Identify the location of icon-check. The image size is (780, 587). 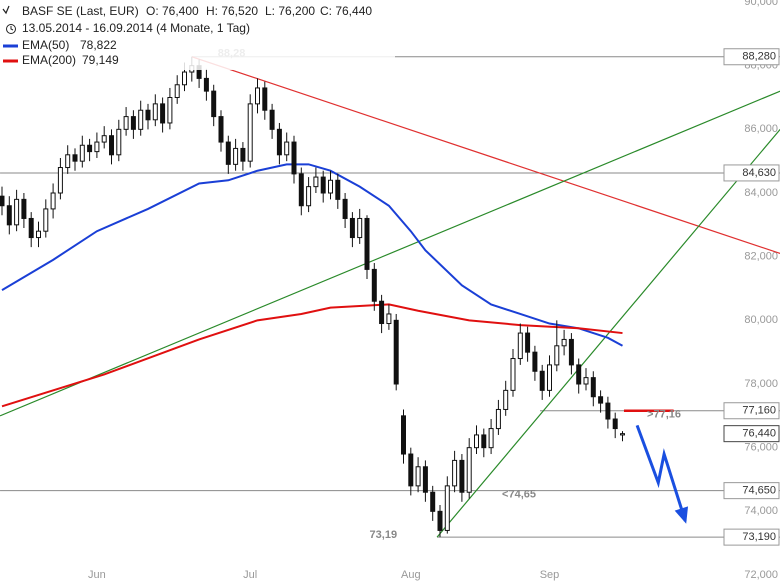
(6, 10).